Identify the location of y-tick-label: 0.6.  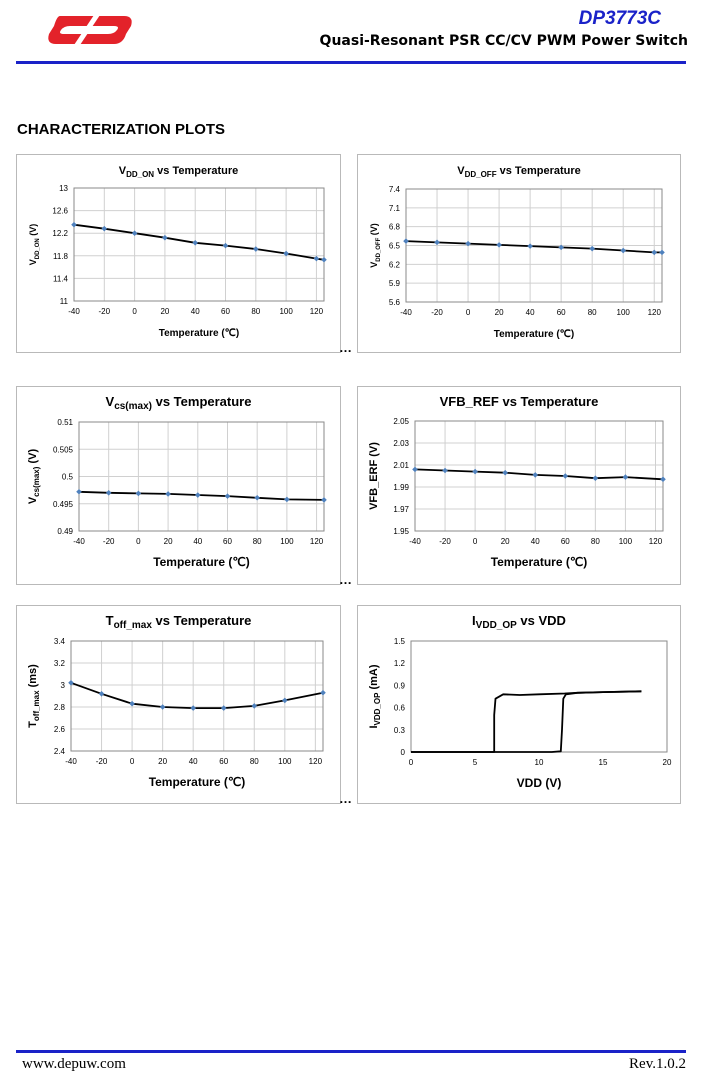
(400, 708).